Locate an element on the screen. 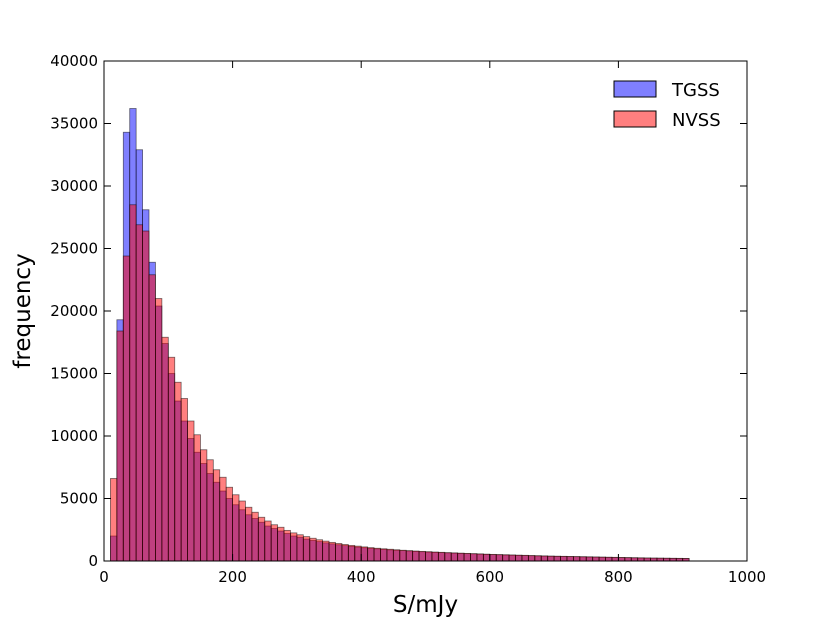 Image resolution: width=830 pixels, height=623 pixels. y-tick-label: 20000 is located at coordinates (74, 311).